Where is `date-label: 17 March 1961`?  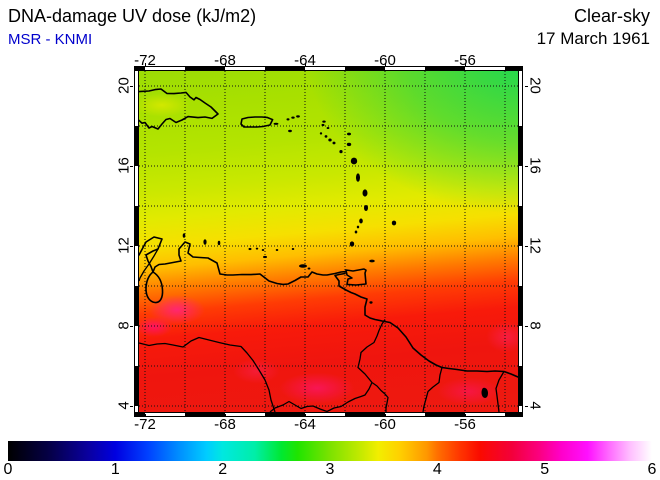
date-label: 17 March 1961 is located at coordinates (593, 38).